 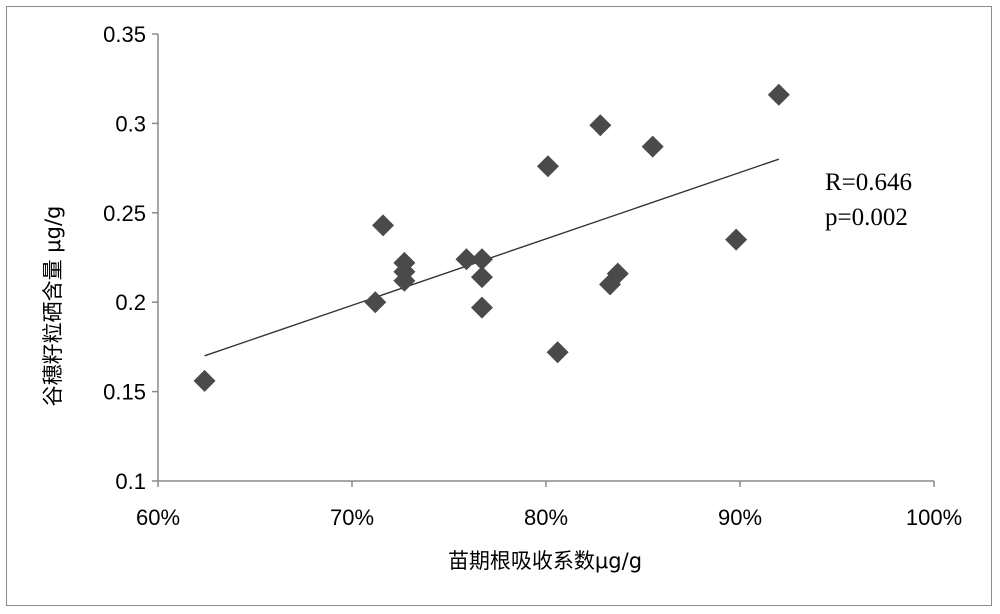 What do you see at coordinates (545, 561) in the screenshot?
I see `x-axis-label: 苗期根吸收系数μg/g` at bounding box center [545, 561].